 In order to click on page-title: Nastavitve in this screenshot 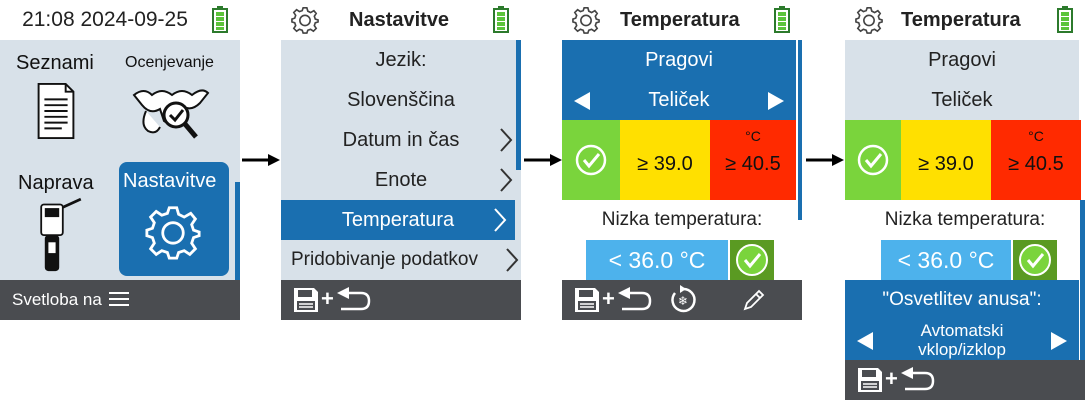, I will do `click(399, 20)`.